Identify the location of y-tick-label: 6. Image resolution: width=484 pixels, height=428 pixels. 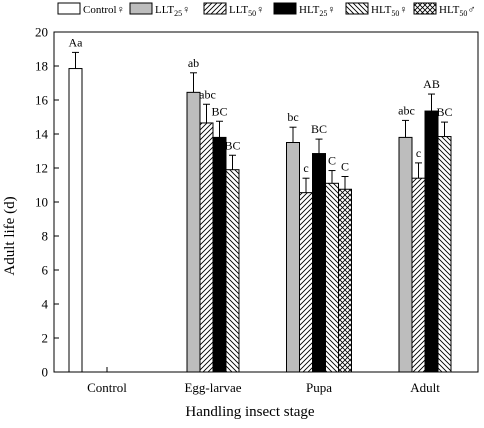
(45, 270).